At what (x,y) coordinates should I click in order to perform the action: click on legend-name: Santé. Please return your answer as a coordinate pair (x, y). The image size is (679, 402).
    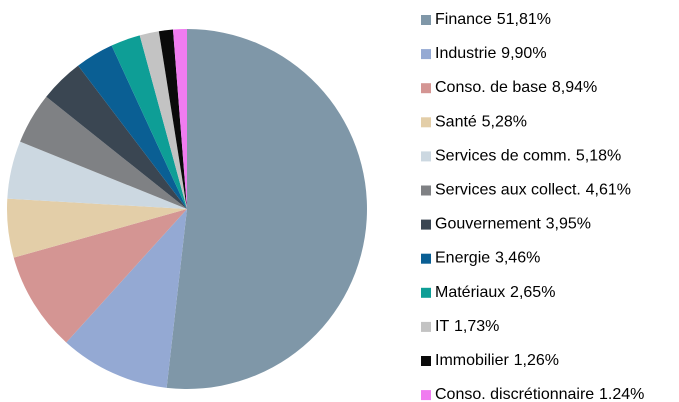
    Looking at the image, I should click on (456, 122).